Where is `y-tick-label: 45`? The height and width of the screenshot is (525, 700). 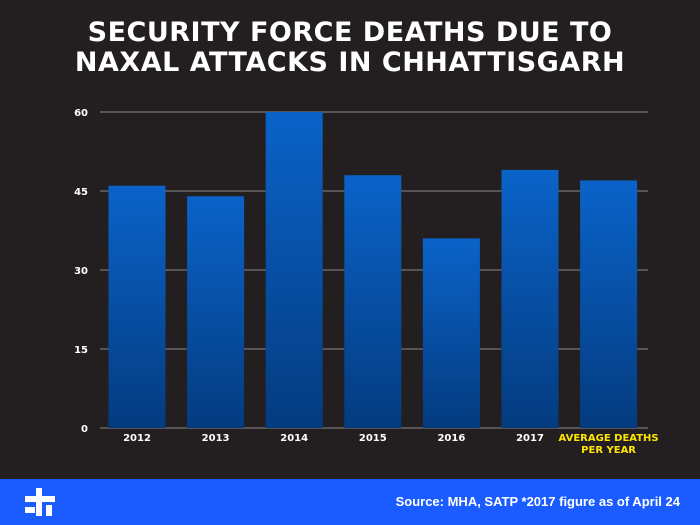
y-tick-label: 45 is located at coordinates (81, 192).